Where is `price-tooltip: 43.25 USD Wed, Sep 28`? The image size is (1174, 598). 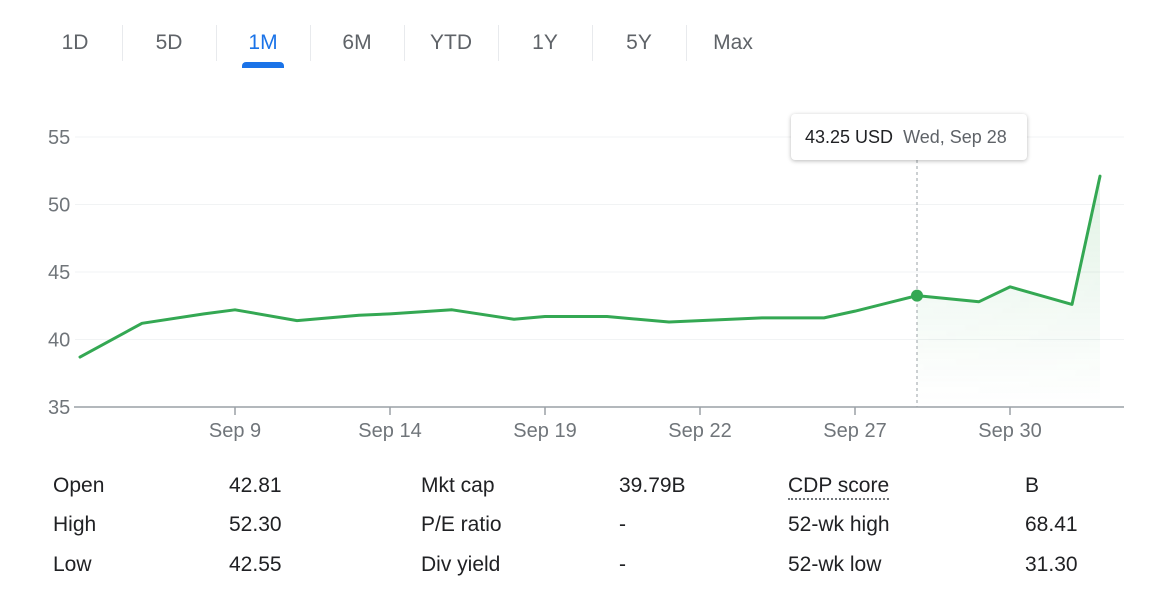 price-tooltip: 43.25 USD Wed, Sep 28 is located at coordinates (909, 137).